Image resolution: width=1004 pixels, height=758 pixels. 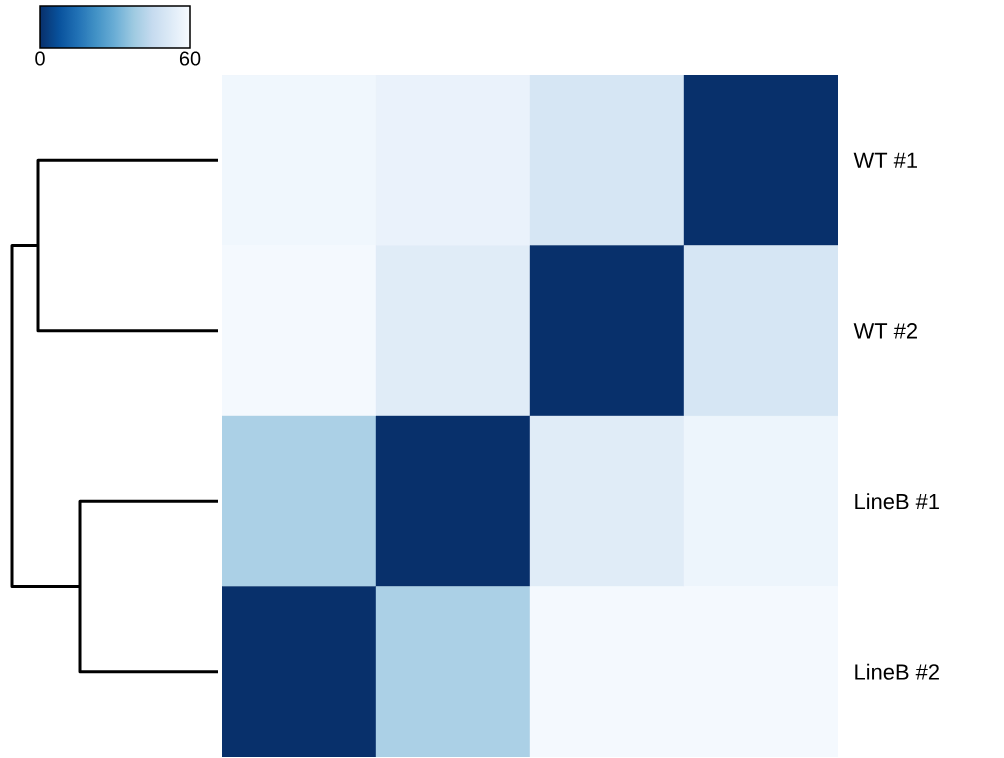 I want to click on color-bar-label: 0, so click(x=40, y=58).